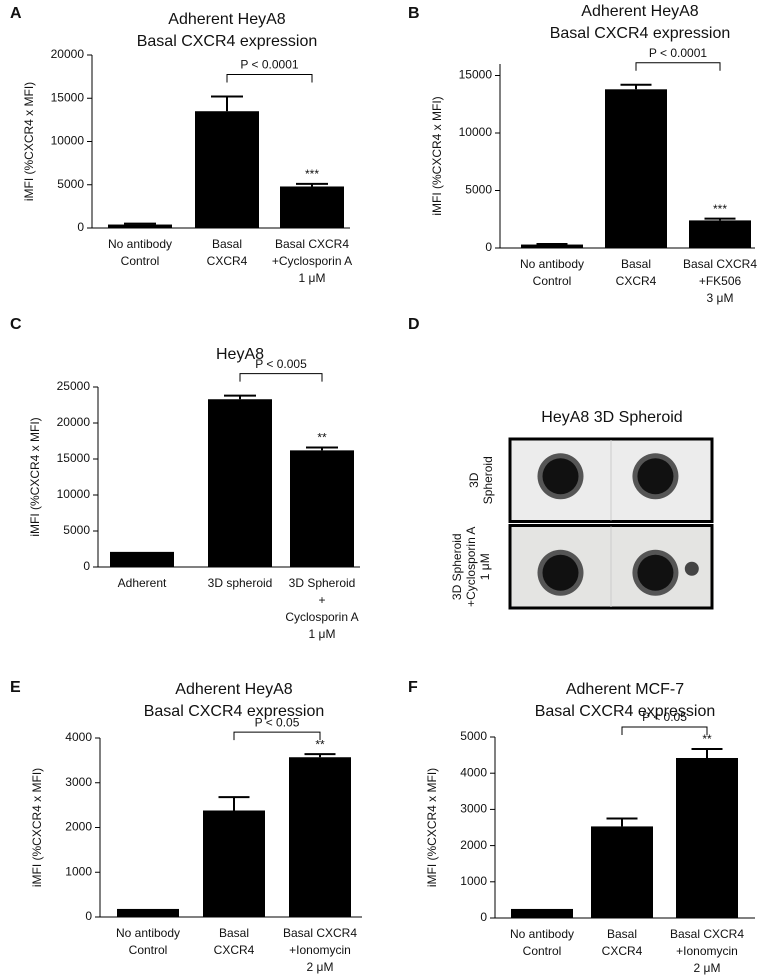 The height and width of the screenshot is (976, 765). Describe the element at coordinates (321, 617) in the screenshot. I see `x-tick-label: Cyclosporin A` at that location.